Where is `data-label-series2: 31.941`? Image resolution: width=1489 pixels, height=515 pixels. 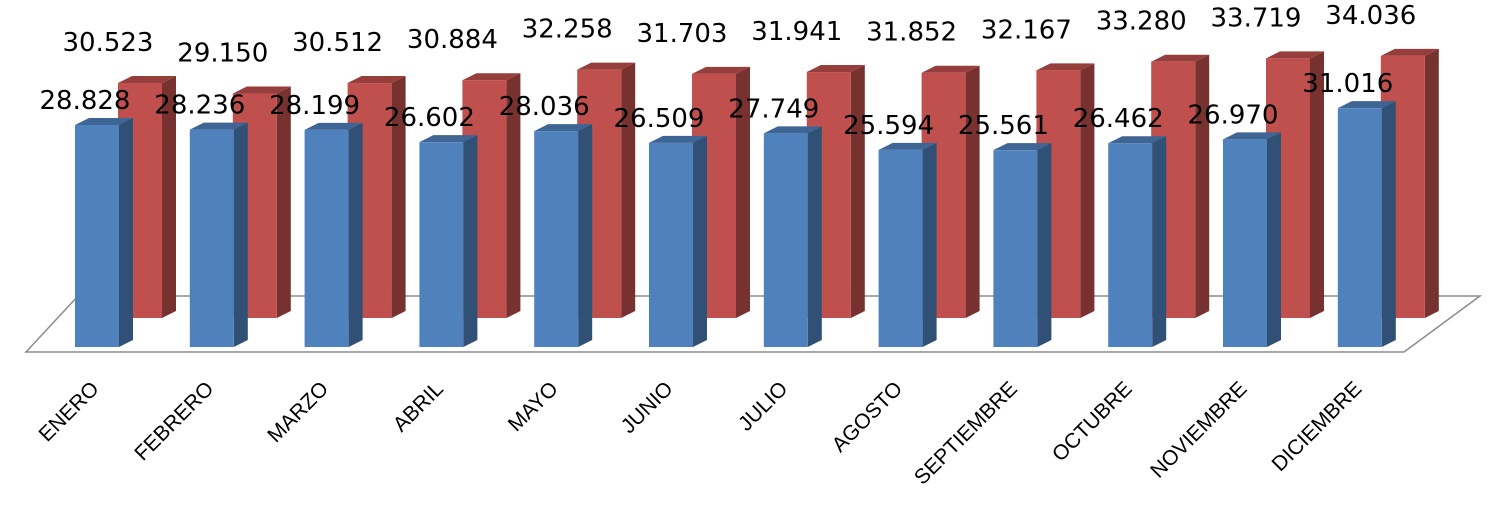 data-label-series2: 31.941 is located at coordinates (796, 32).